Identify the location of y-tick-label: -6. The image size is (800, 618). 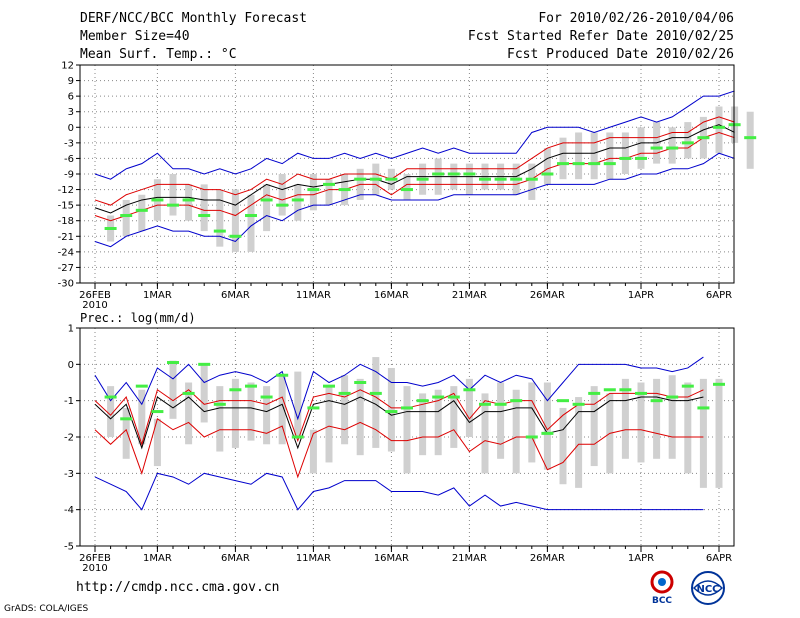
(69, 159).